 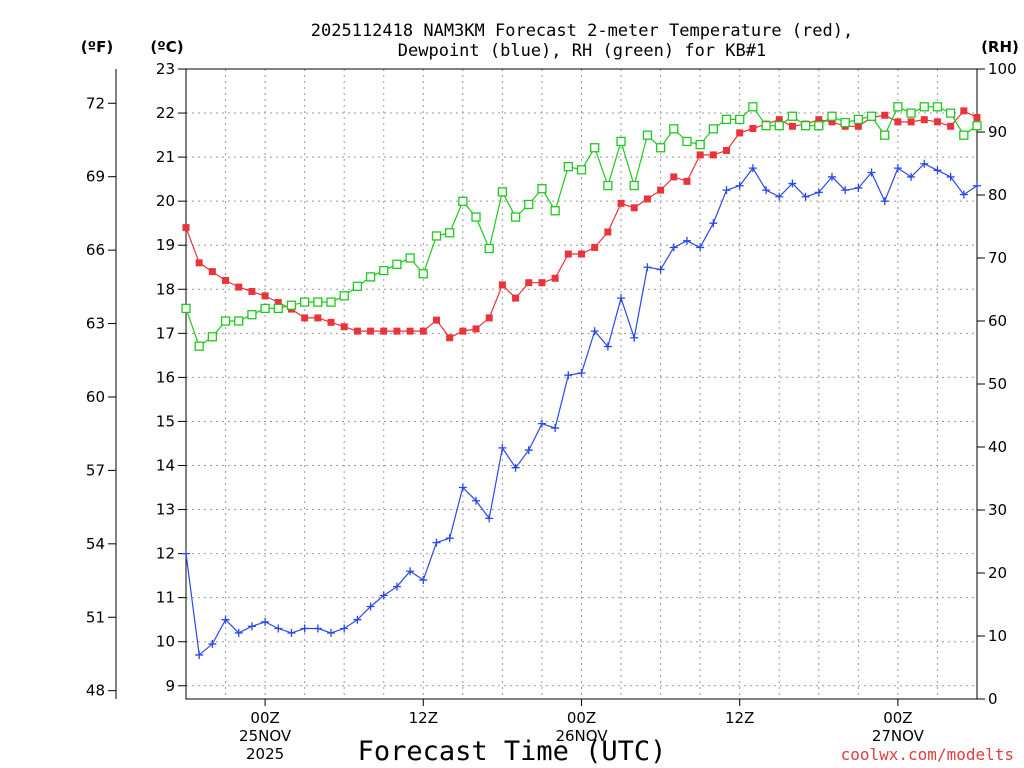 I want to click on x-tick-label: 2025, so click(x=265, y=754).